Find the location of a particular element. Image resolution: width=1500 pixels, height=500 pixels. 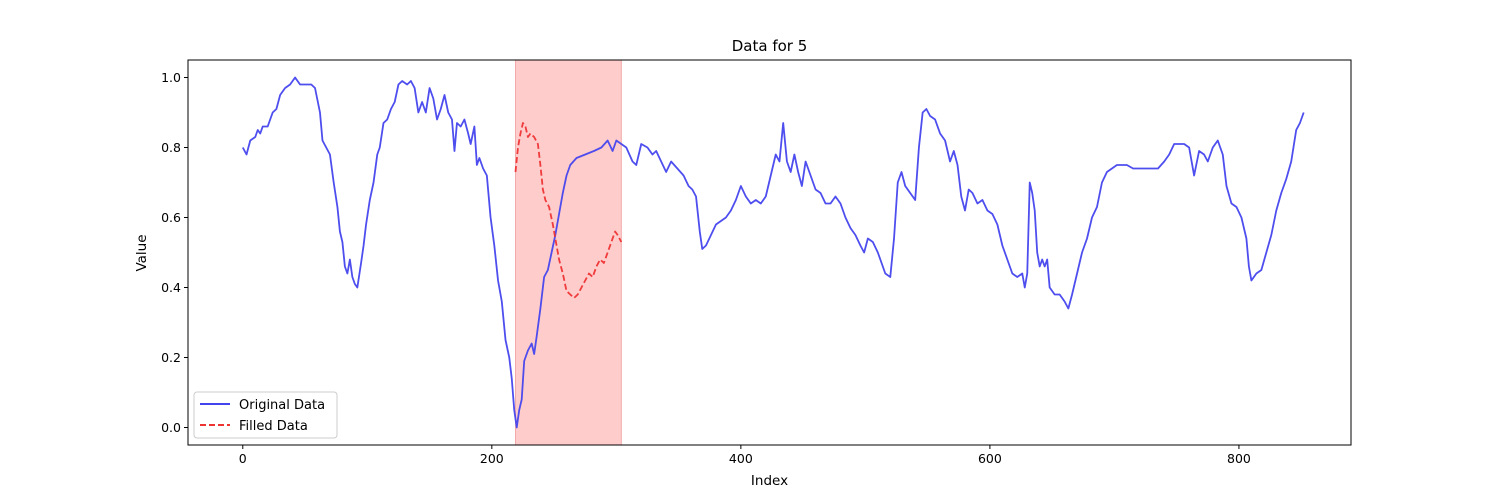

x-ticks: 0 200 400 600 800 is located at coordinates (745, 455).